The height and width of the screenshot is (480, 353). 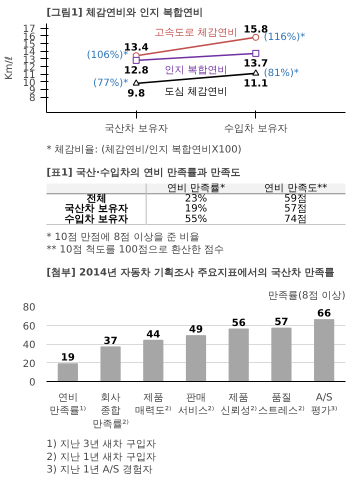 I want to click on y-axis-title: 만족률(8점 이상), so click(x=307, y=296).